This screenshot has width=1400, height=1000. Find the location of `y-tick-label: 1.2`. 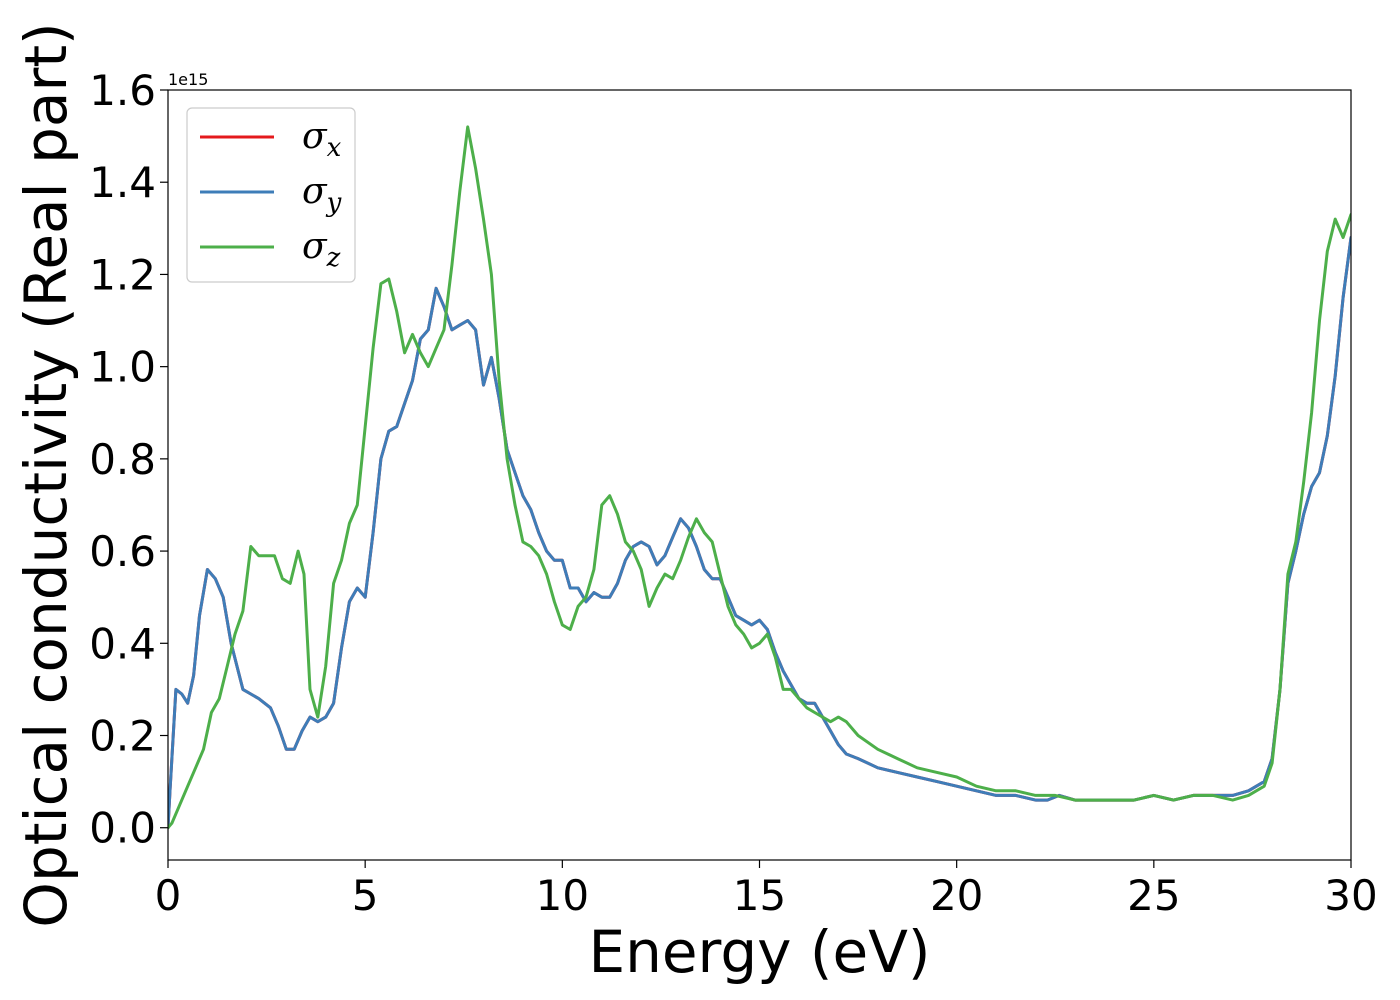

y-tick-label: 1.2 is located at coordinates (122, 274).